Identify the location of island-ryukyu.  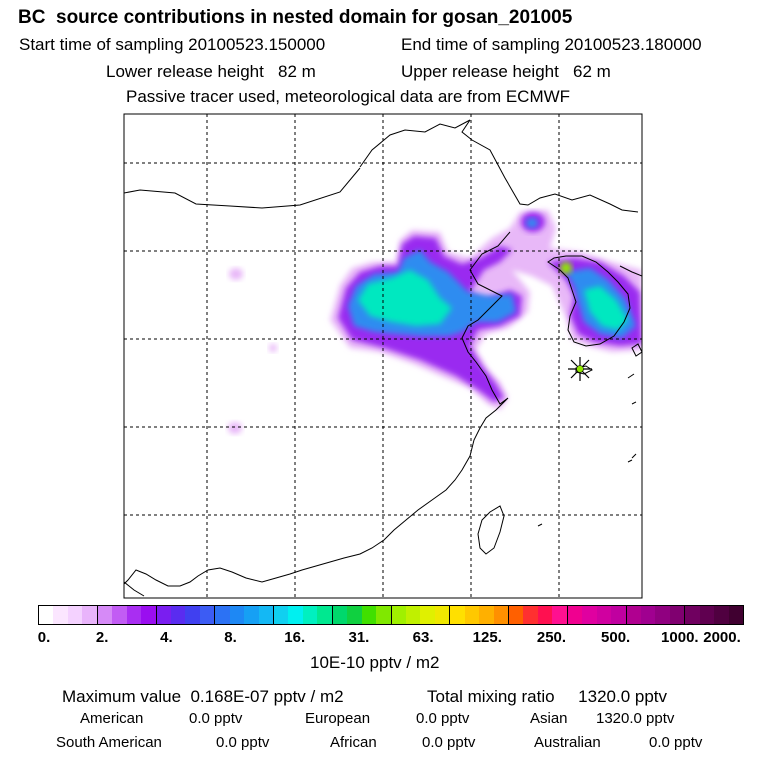
(587, 450).